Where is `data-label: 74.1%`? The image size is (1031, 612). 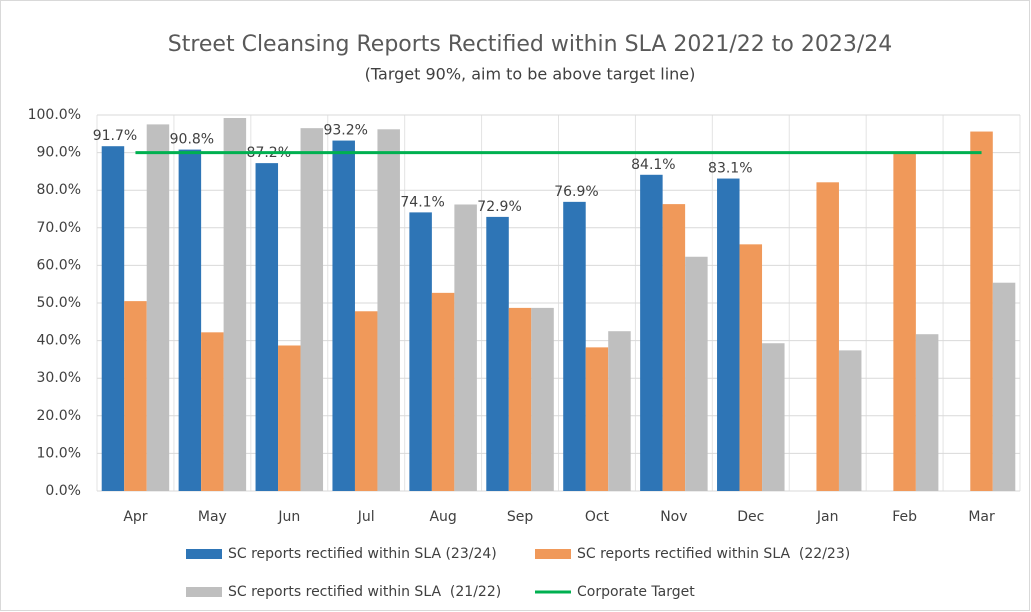
data-label: 74.1% is located at coordinates (422, 202).